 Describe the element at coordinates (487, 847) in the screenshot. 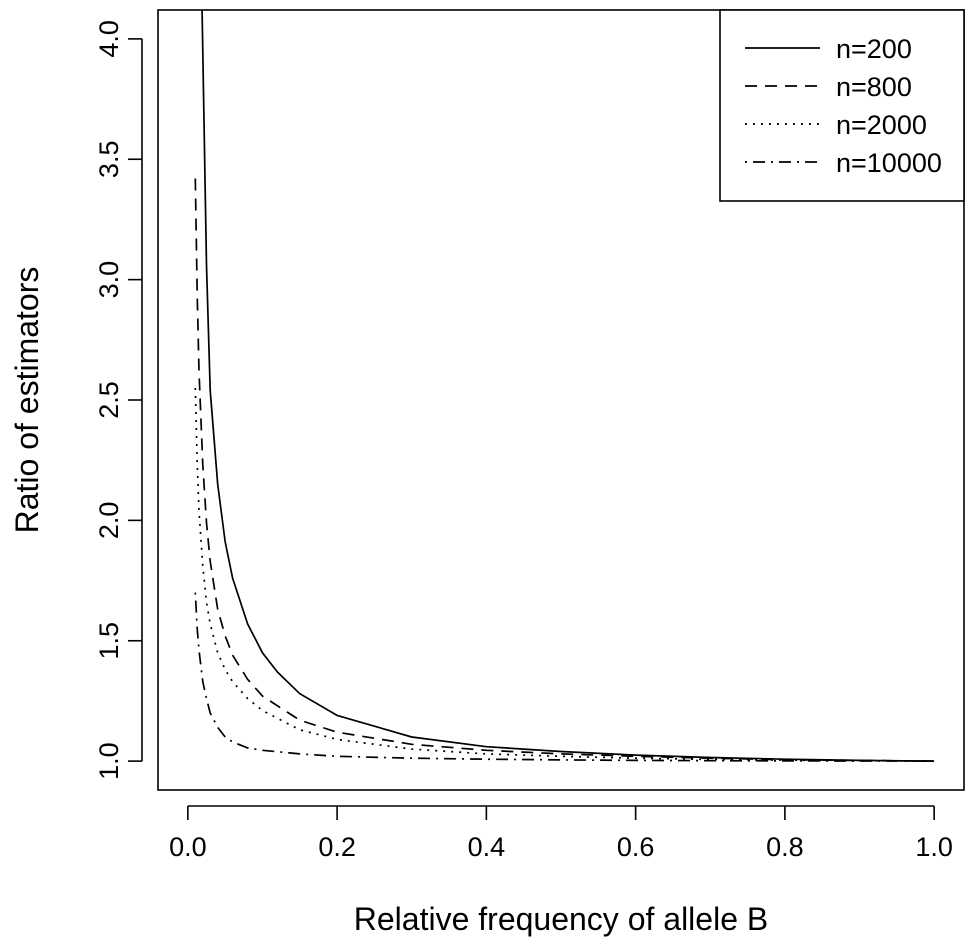

I see `x-tick-label: 0.4` at that location.